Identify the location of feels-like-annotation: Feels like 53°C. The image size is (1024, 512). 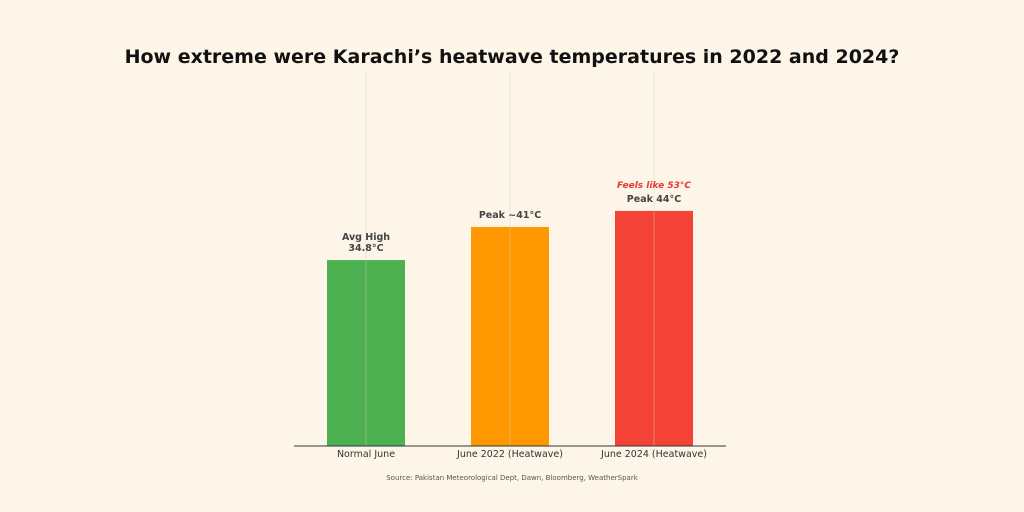
(654, 186).